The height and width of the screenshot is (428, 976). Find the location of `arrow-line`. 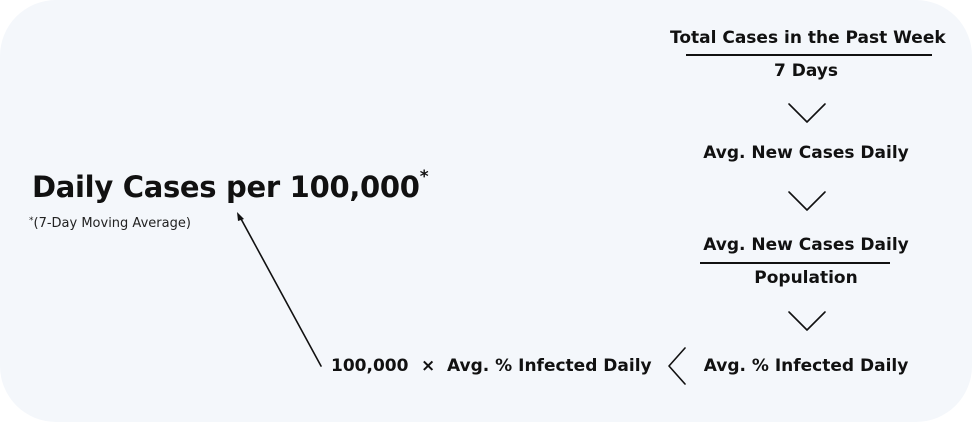

arrow-line is located at coordinates (280, 291).